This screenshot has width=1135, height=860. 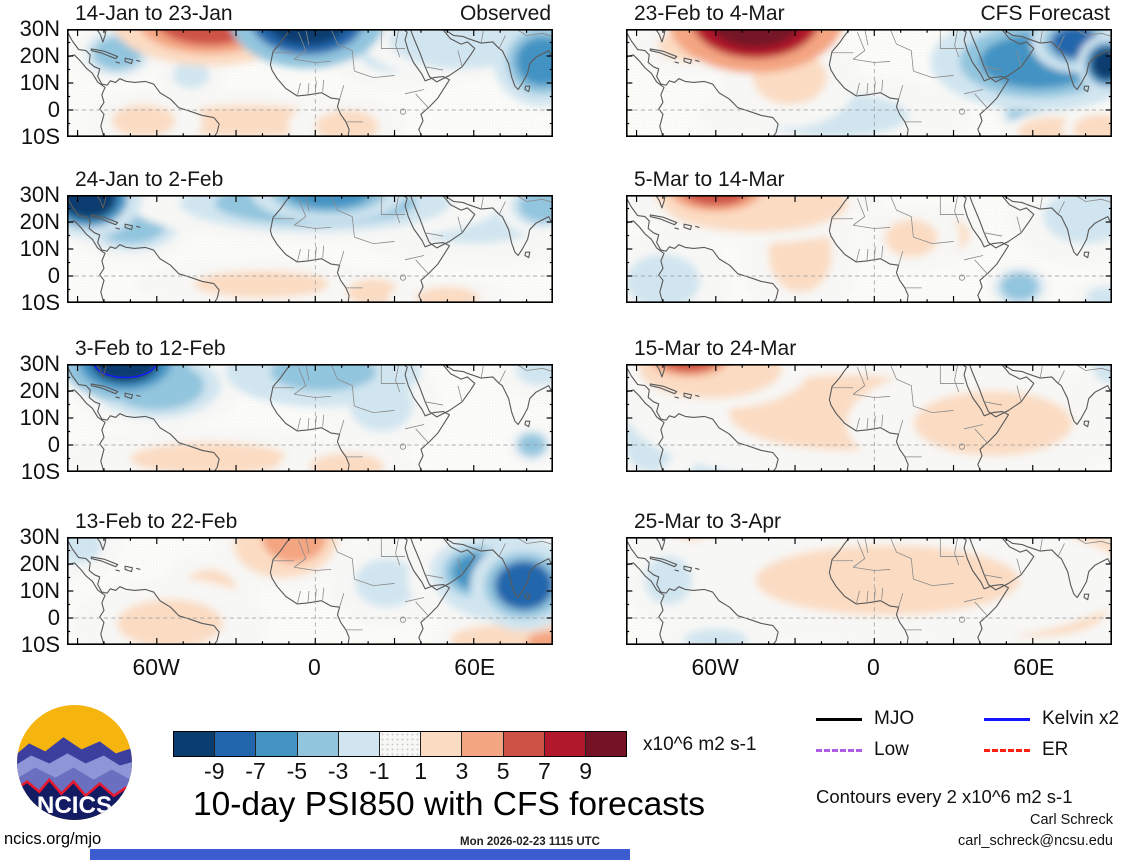 I want to click on er-line-swatch, so click(x=1007, y=750).